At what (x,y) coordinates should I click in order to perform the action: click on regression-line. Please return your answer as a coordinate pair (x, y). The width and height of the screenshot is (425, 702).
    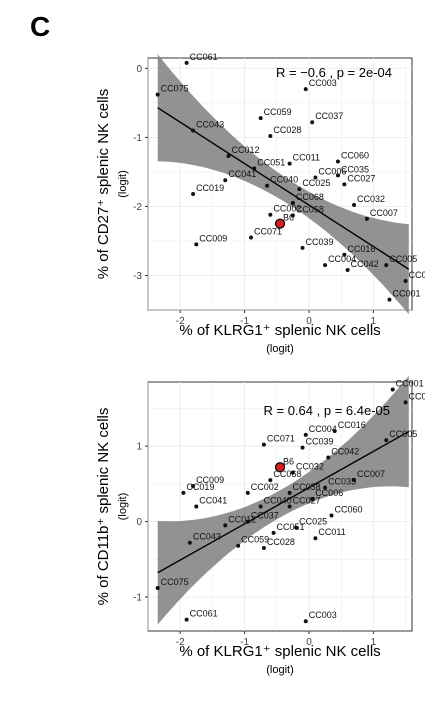
    Looking at the image, I should click on (283, 188).